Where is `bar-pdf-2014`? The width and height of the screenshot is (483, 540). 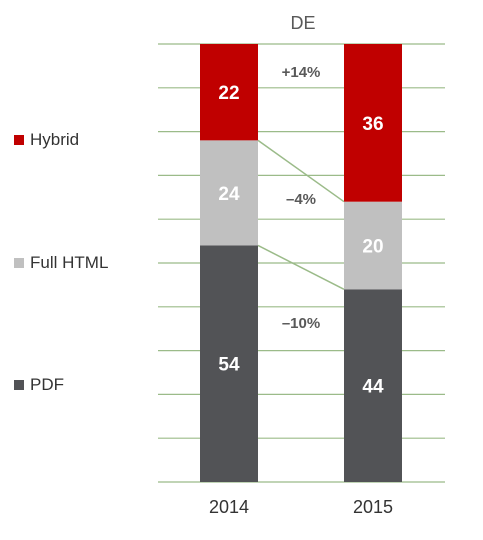
bar-pdf-2014 is located at coordinates (229, 363).